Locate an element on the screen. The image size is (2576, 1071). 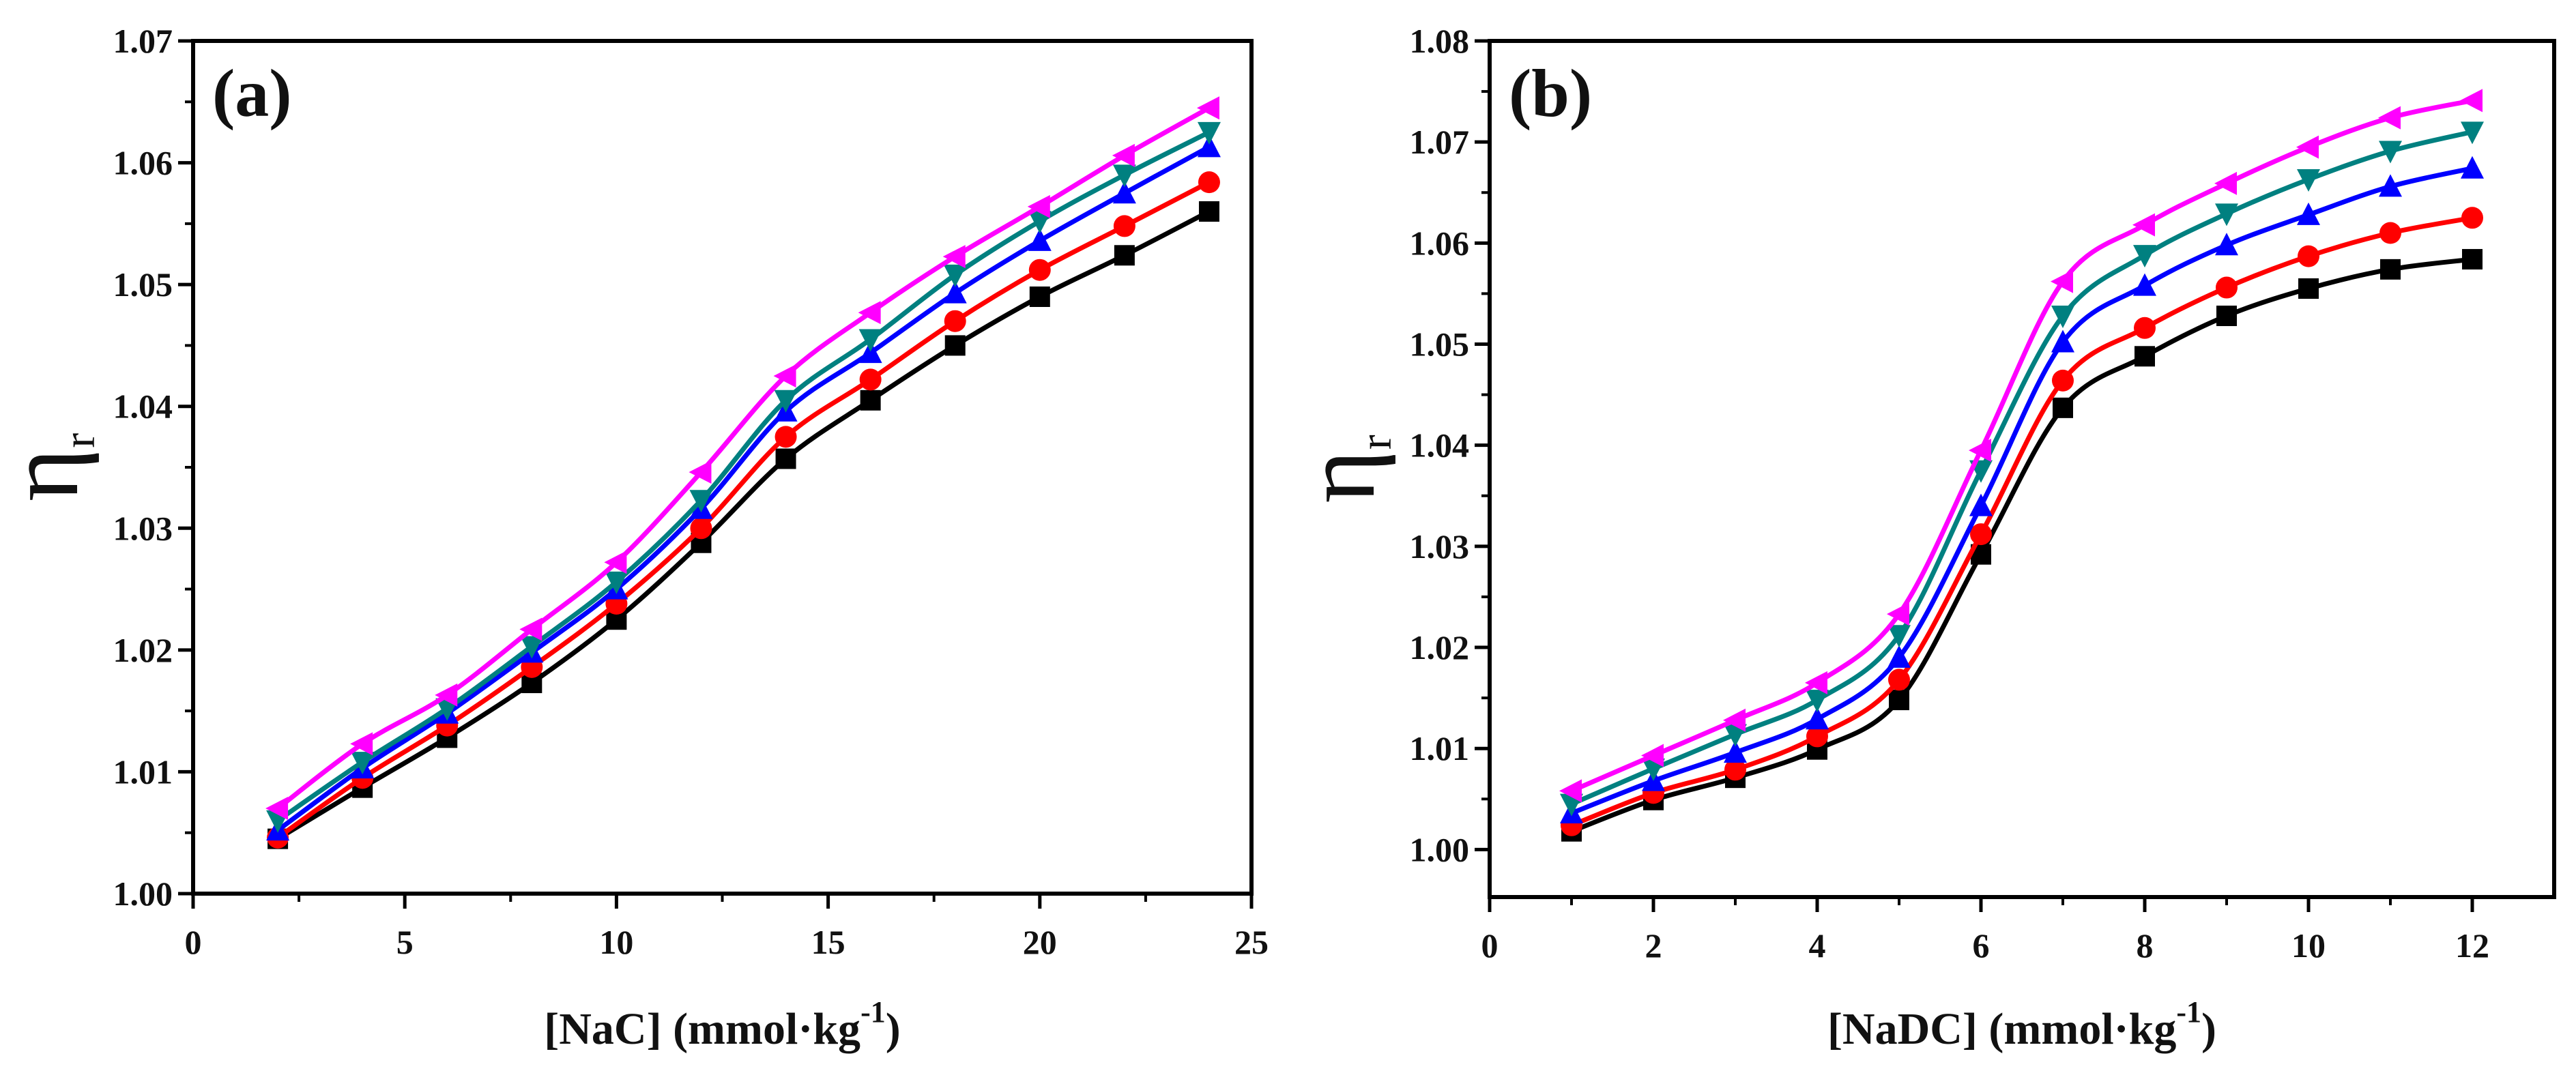
x-axis-title: [NaC] (mmol·kg-1) is located at coordinates (722, 1024).